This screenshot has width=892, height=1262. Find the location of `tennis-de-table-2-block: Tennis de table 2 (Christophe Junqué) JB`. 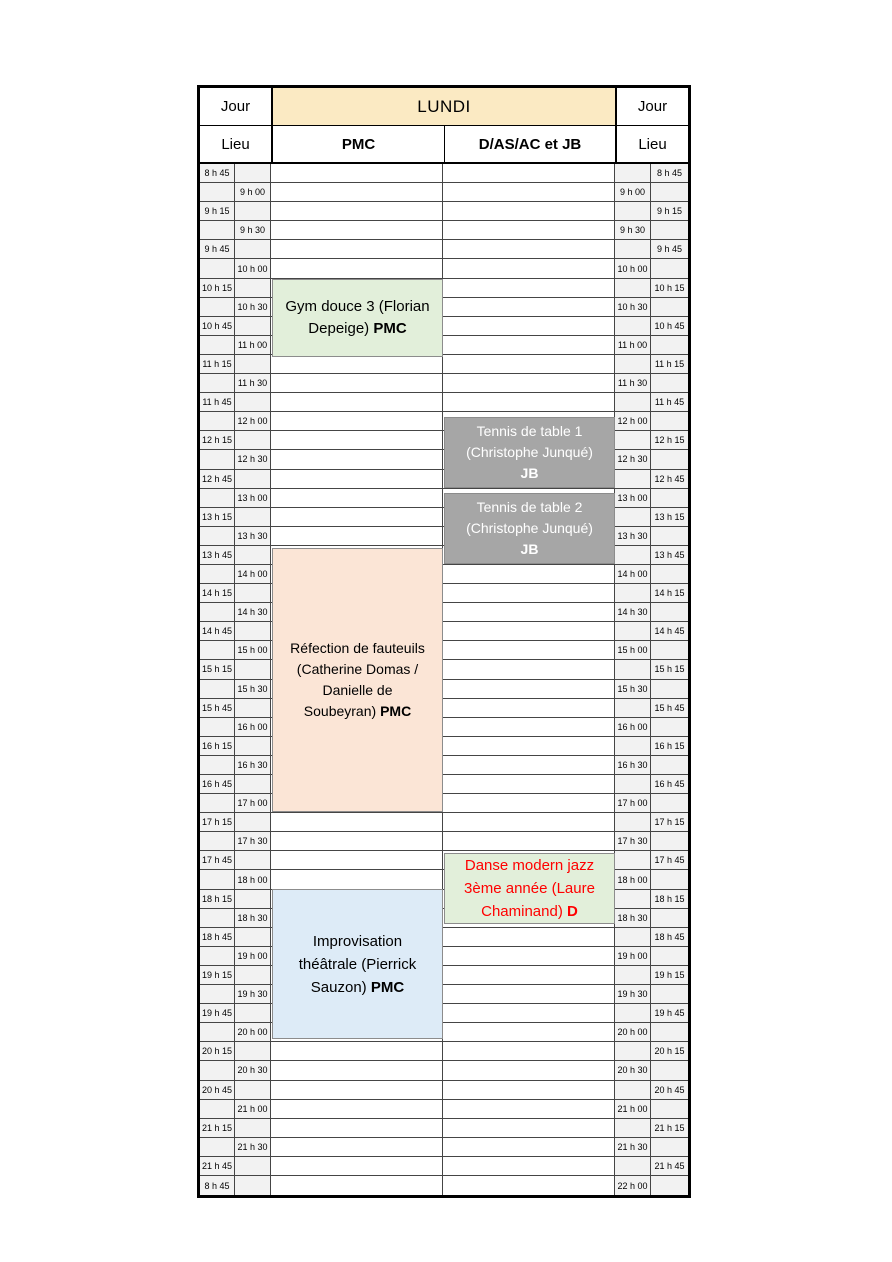

tennis-de-table-2-block: Tennis de table 2 (Christophe Junqué) JB is located at coordinates (529, 528).